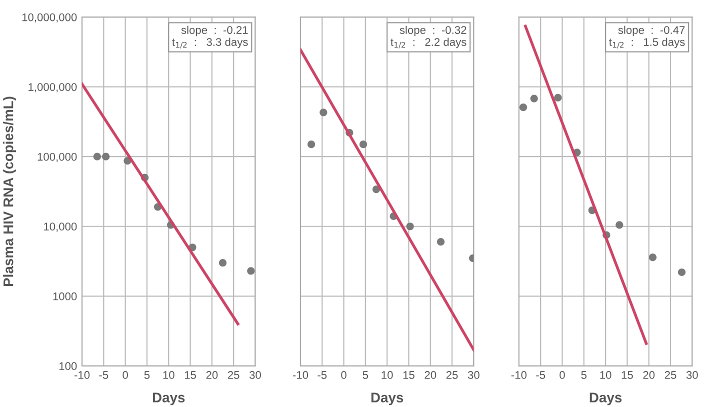 The height and width of the screenshot is (407, 707). What do you see at coordinates (214, 31) in the screenshot?
I see `annotation: slope : -0.21` at bounding box center [214, 31].